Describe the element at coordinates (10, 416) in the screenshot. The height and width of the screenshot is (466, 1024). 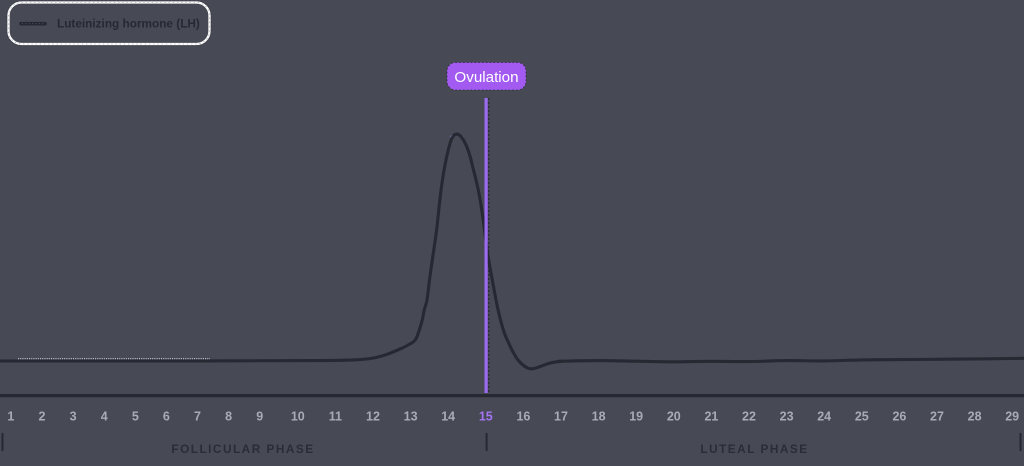
I see `svg-text: 1` at that location.